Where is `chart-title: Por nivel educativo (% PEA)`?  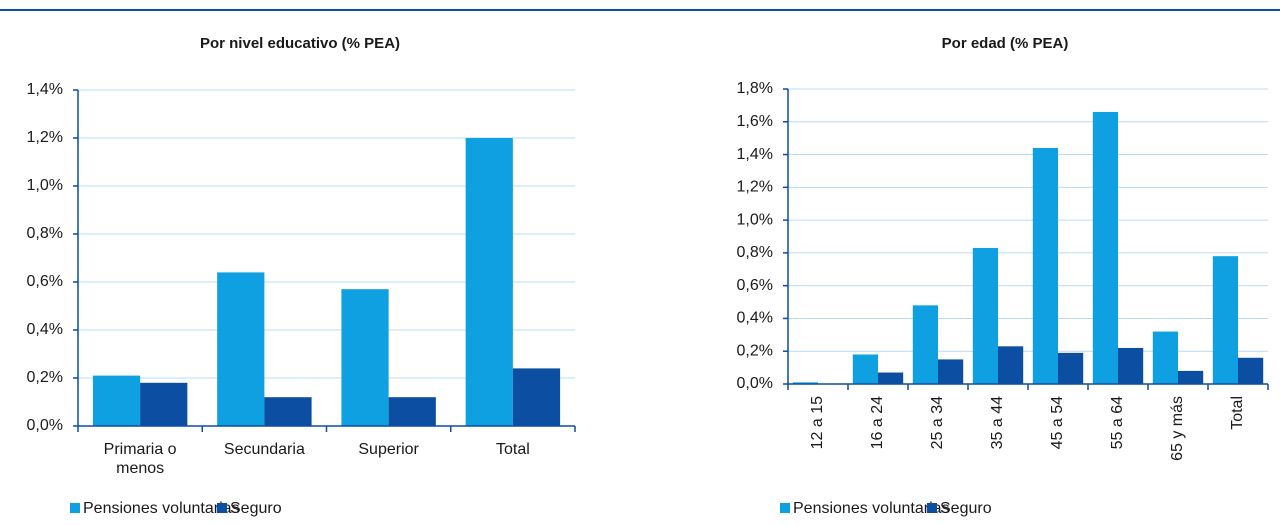 chart-title: Por nivel educativo (% PEA) is located at coordinates (300, 43).